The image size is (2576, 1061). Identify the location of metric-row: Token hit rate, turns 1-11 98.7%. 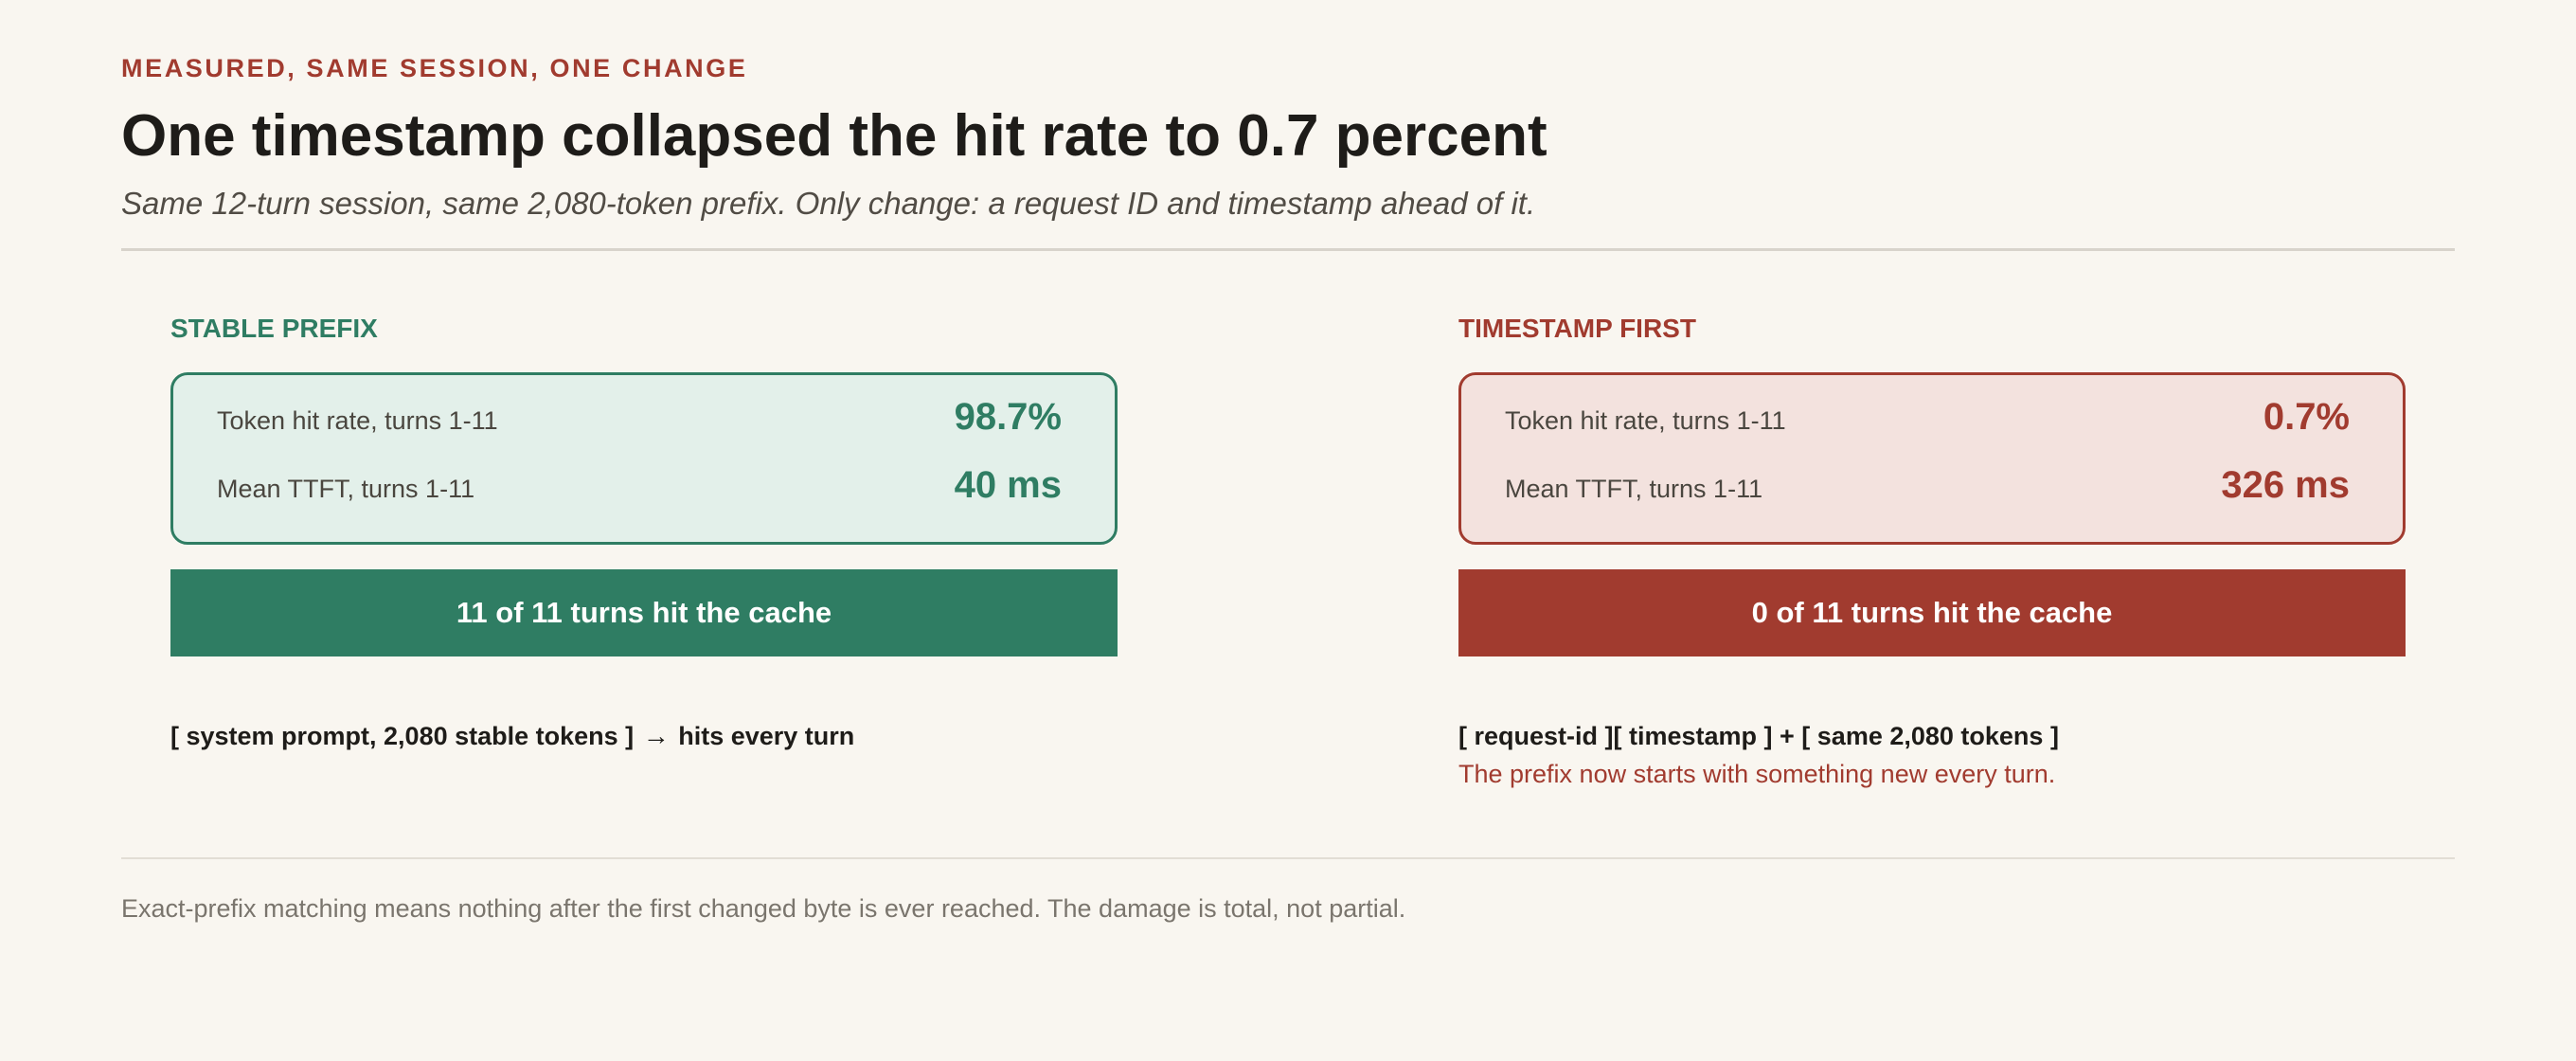
(639, 430).